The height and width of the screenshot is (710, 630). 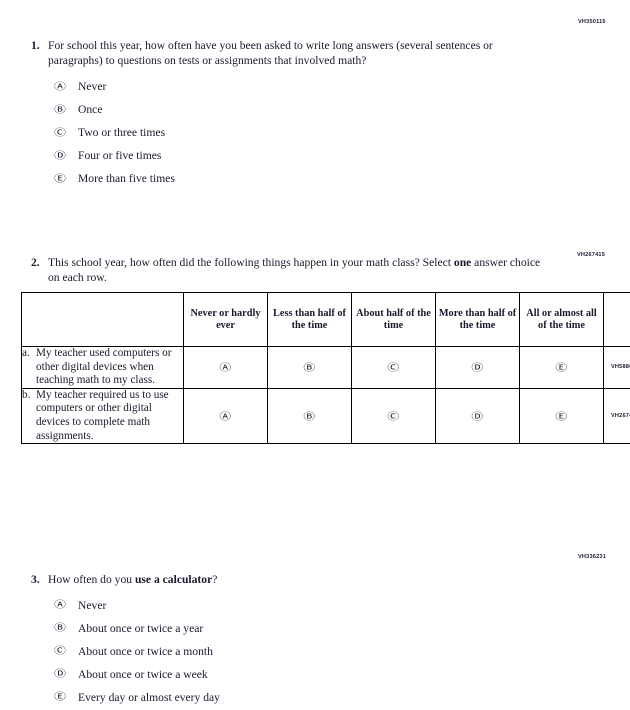 I want to click on matrix-cell-b-never: Ⓐ, so click(x=225, y=416).